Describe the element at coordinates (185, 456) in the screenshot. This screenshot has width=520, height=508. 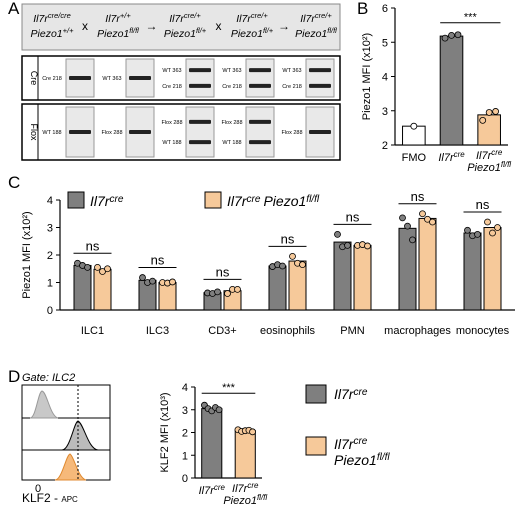
I see `y-tick-label: 1` at that location.